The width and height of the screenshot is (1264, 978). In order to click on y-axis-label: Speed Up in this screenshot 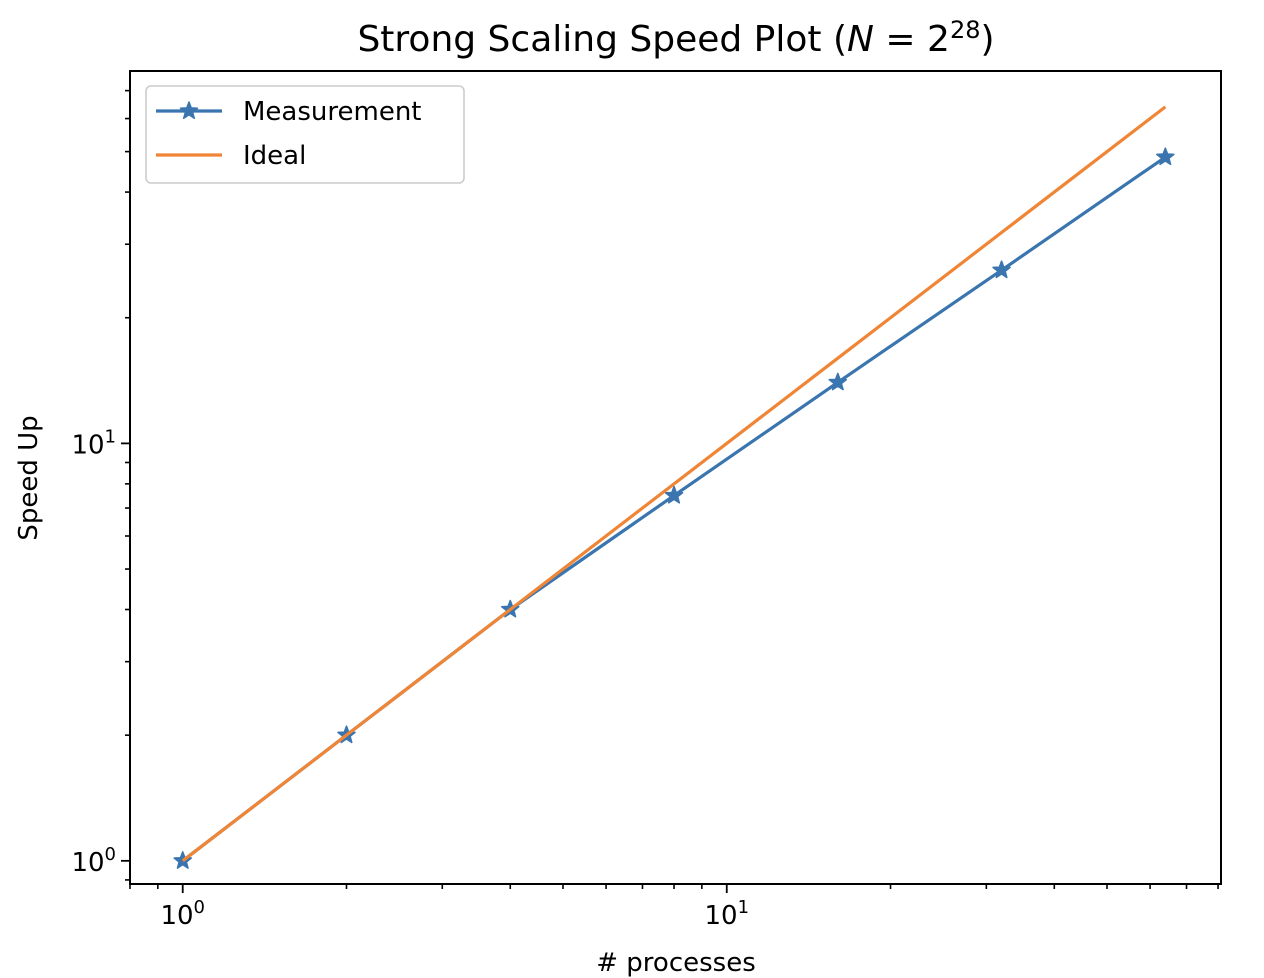, I will do `click(29, 477)`.